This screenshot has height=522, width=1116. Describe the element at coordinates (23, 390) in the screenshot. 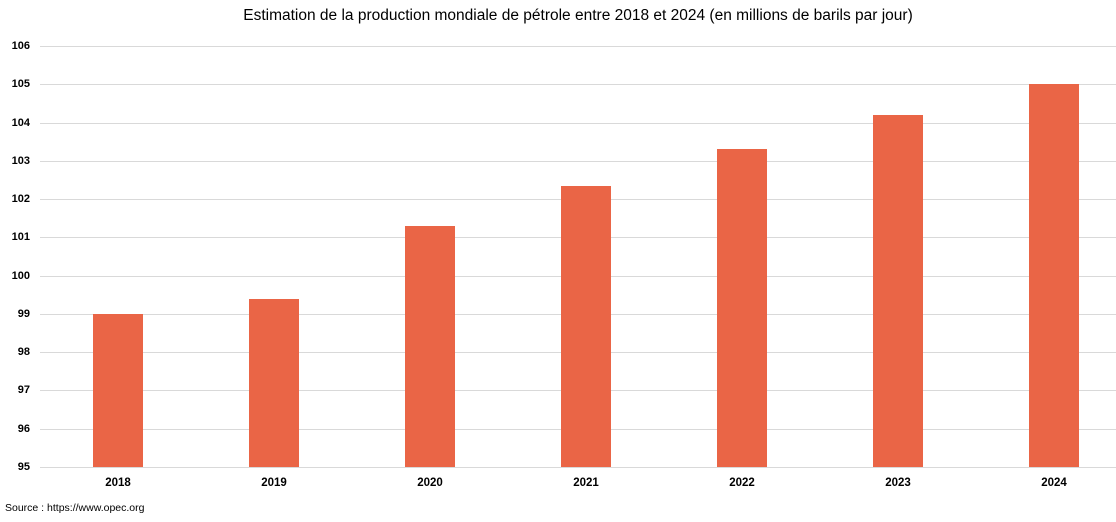

I see `y-axis-label-97: 97` at that location.